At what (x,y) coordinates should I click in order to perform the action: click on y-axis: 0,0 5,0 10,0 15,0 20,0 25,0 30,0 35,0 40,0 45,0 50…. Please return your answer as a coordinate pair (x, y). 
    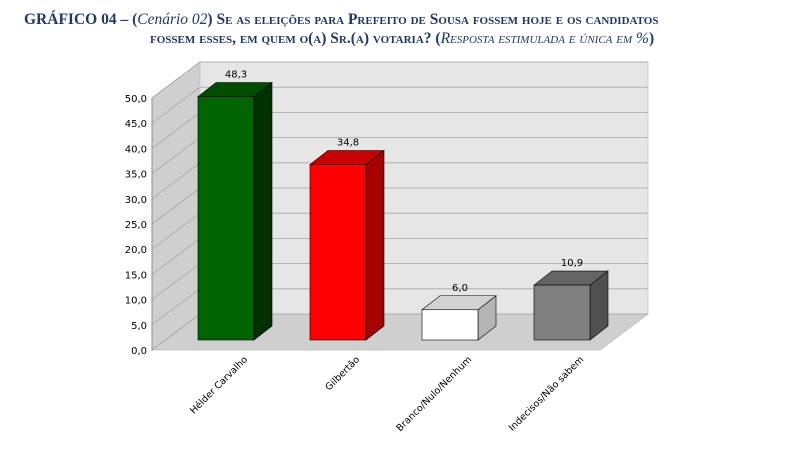
    Looking at the image, I should click on (139, 225).